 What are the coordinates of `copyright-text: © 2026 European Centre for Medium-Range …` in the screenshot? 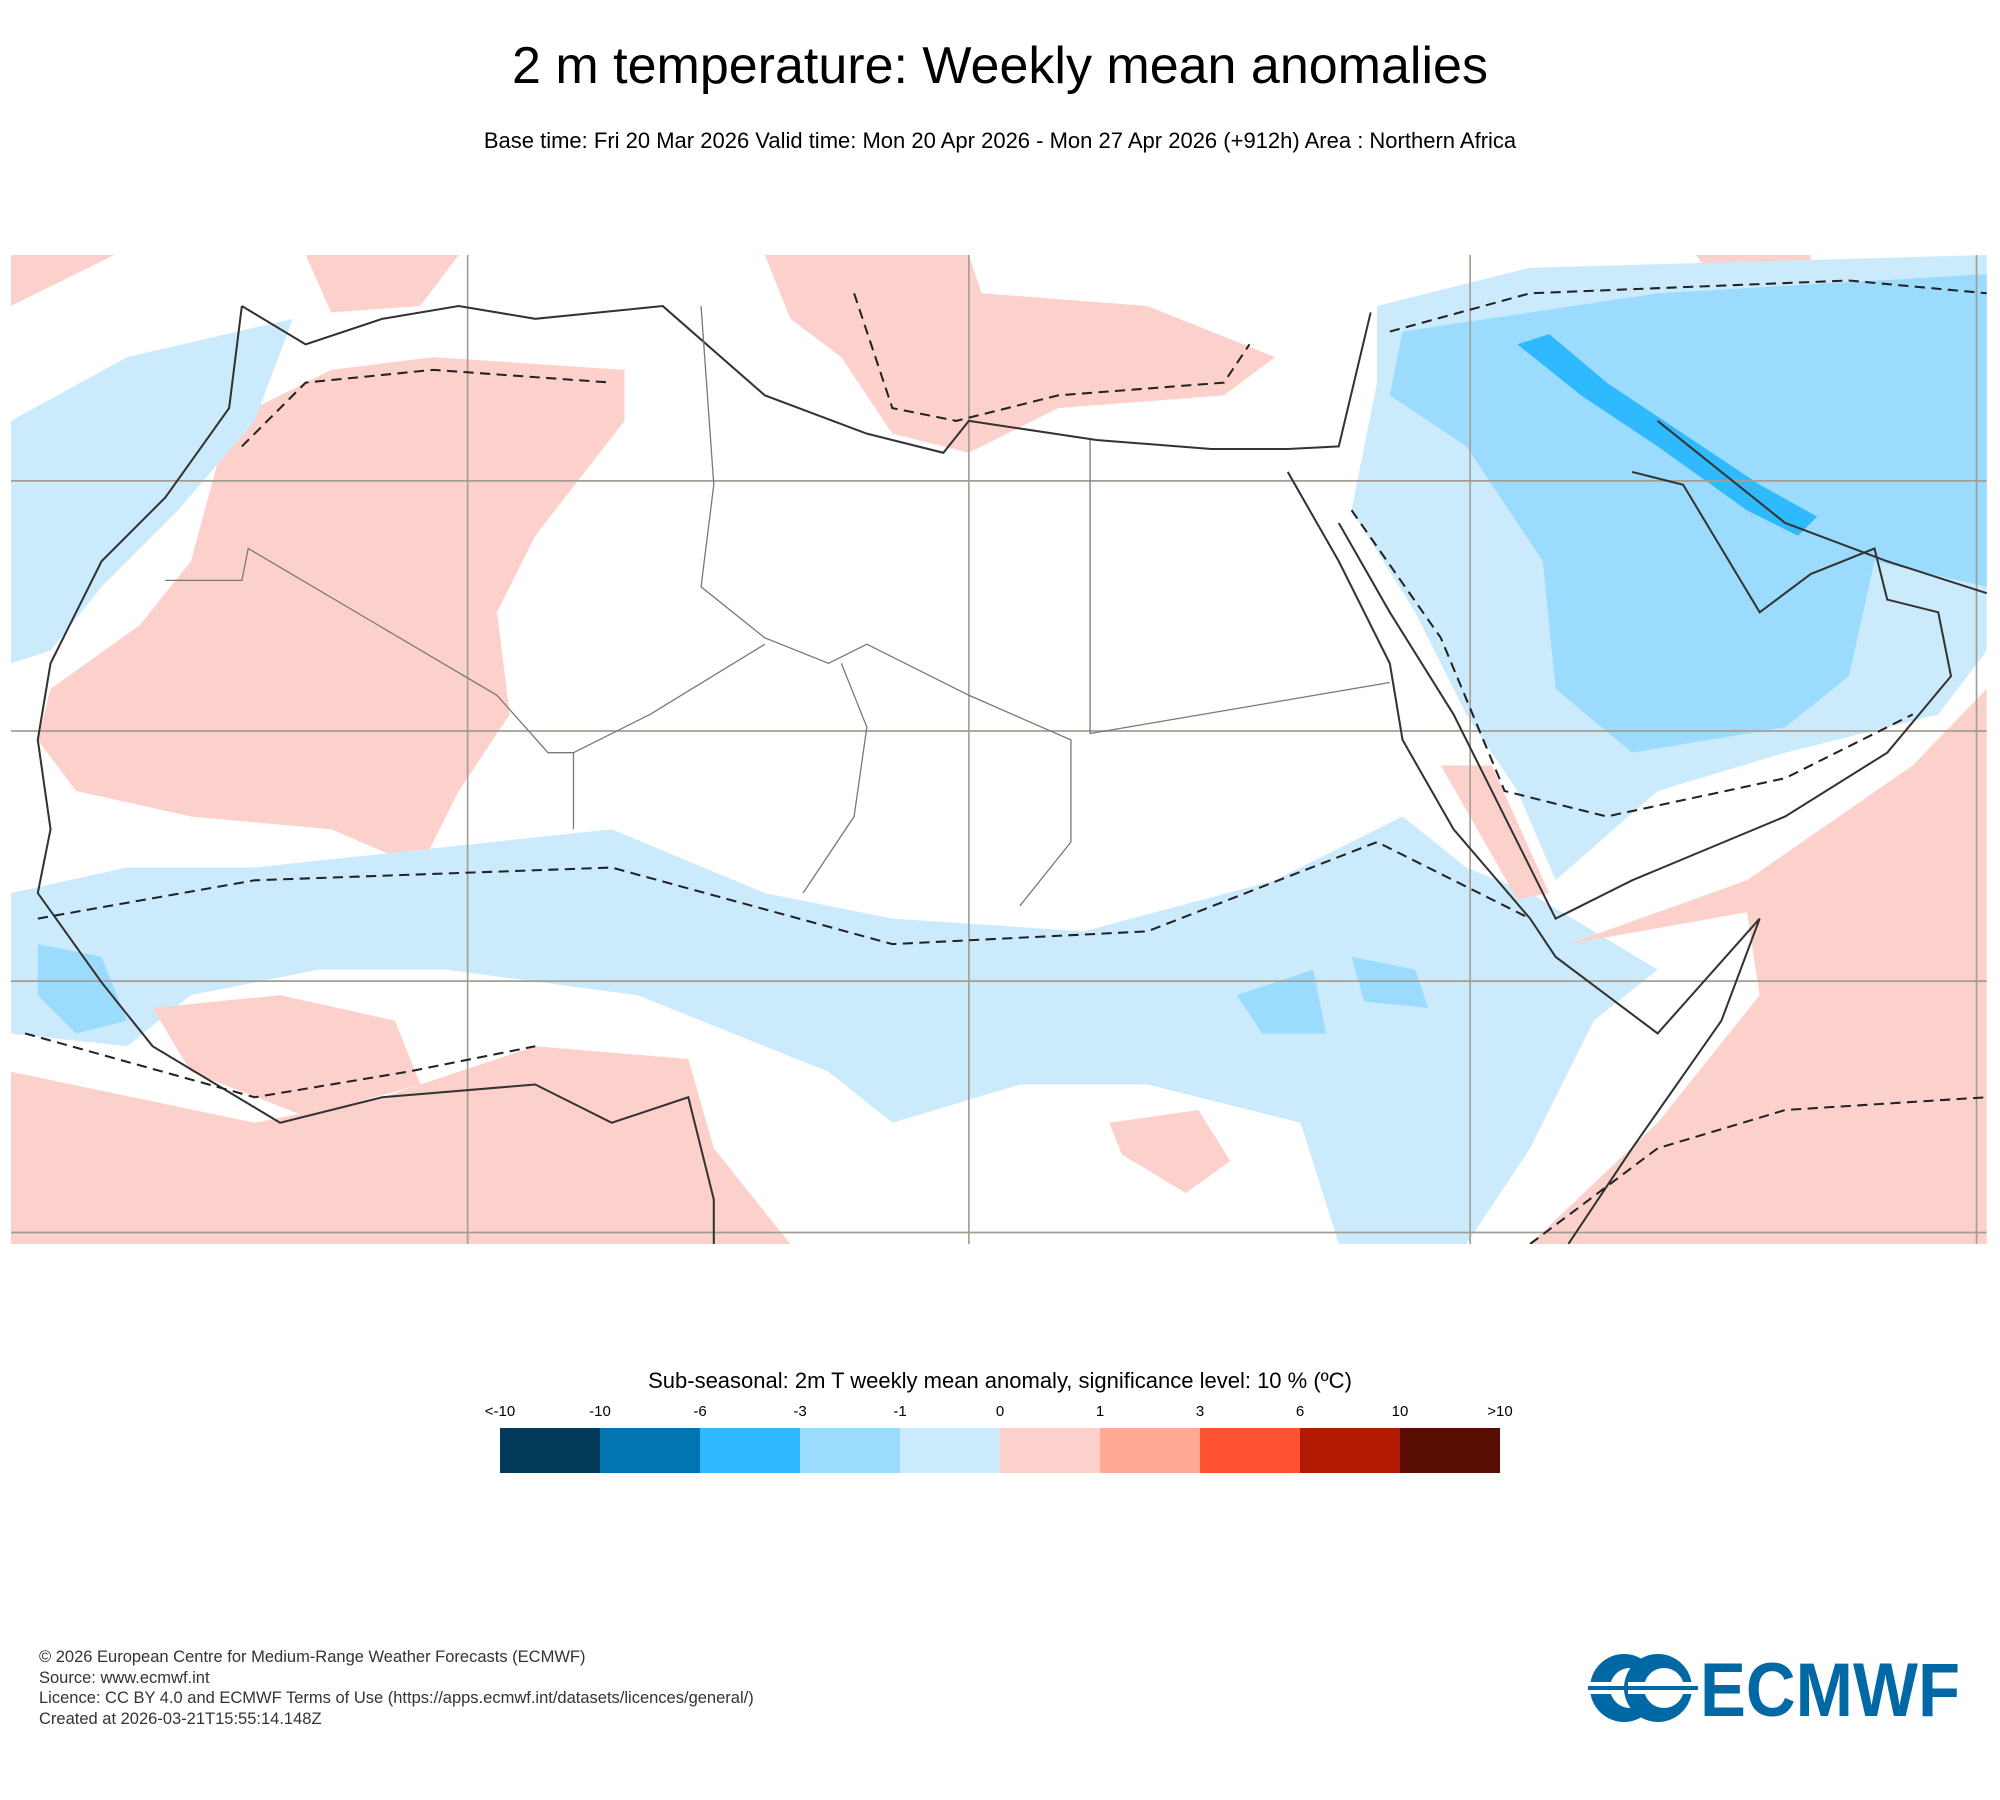 It's located at (312, 1657).